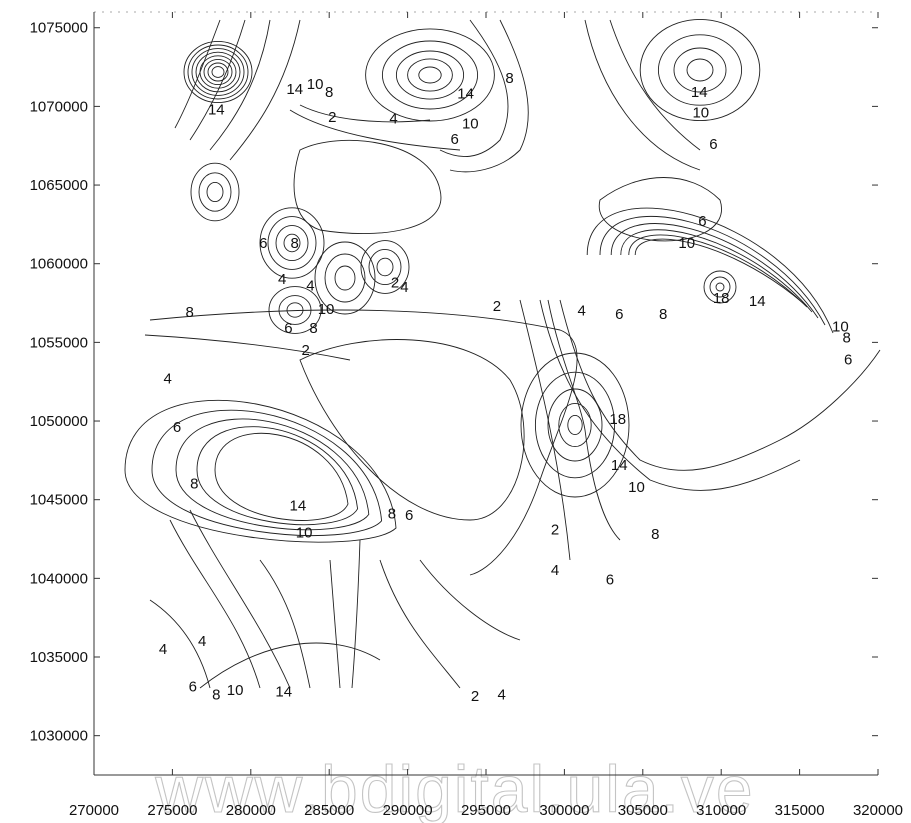 This screenshot has height=823, width=911. What do you see at coordinates (59, 106) in the screenshot?
I see `y-tick-label: 1070000` at bounding box center [59, 106].